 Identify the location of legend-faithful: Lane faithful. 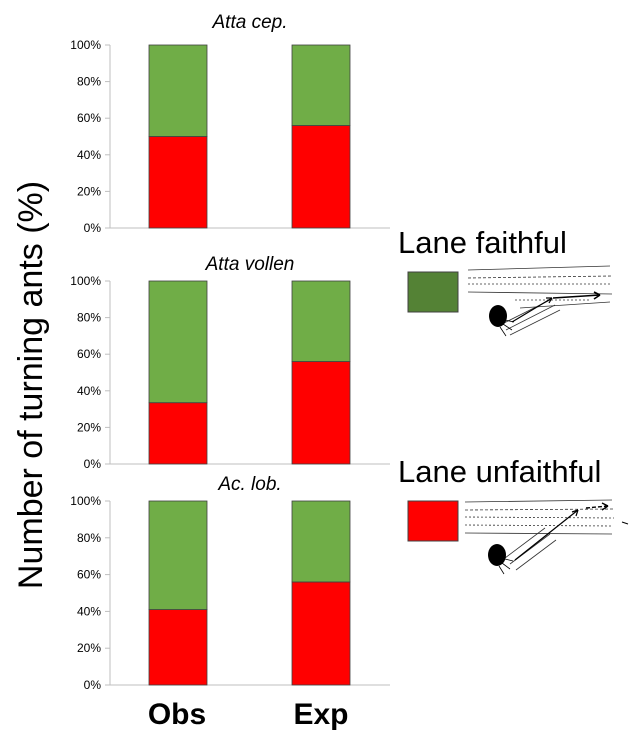
(505, 281).